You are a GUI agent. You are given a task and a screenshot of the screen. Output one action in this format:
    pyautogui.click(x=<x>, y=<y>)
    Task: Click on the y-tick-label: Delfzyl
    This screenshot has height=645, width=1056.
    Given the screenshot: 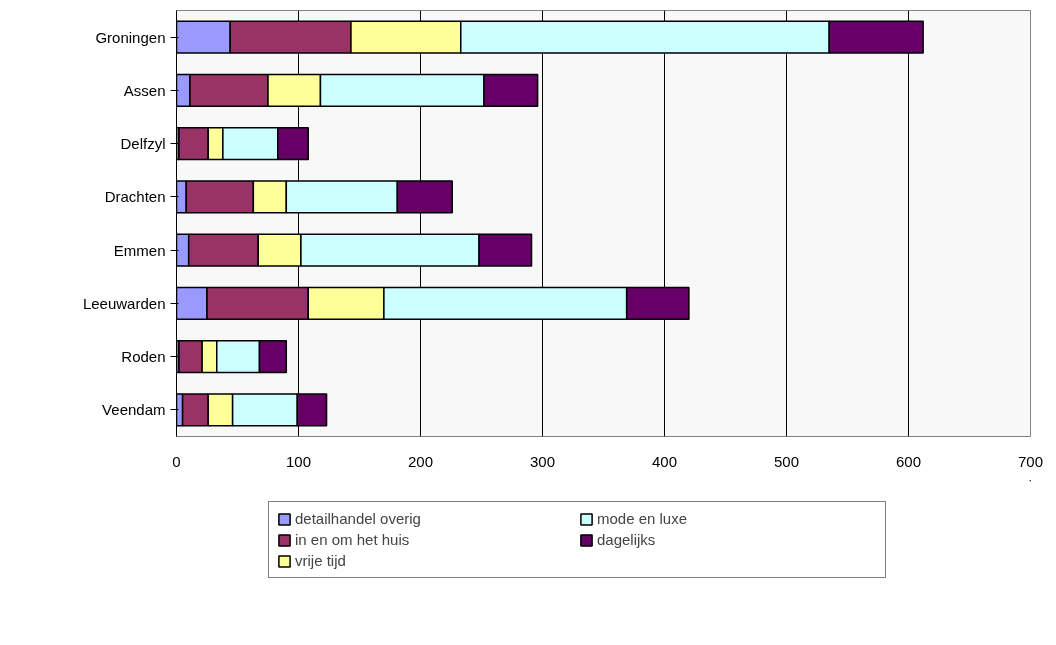 What is the action you would take?
    pyautogui.click(x=143, y=144)
    